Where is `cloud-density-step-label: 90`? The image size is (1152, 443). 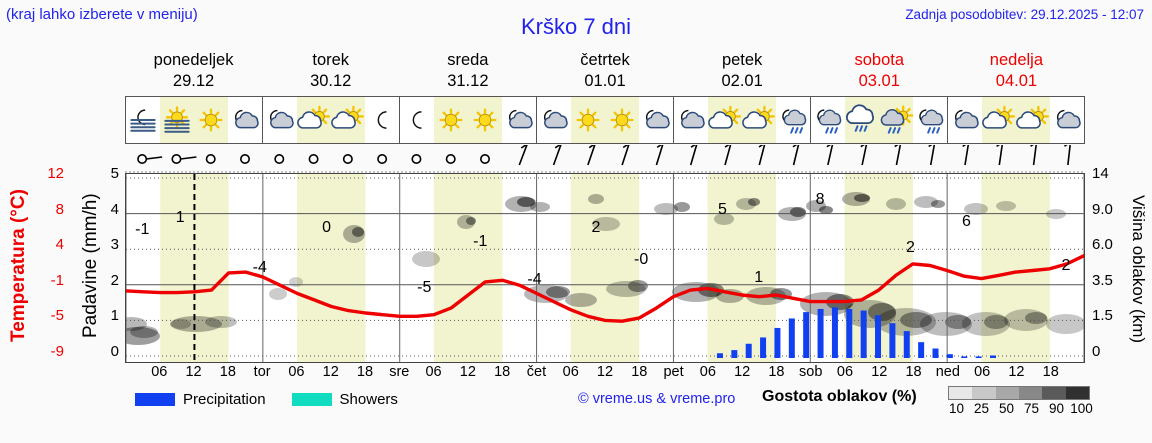
cloud-density-step-label: 90 is located at coordinates (1056, 408).